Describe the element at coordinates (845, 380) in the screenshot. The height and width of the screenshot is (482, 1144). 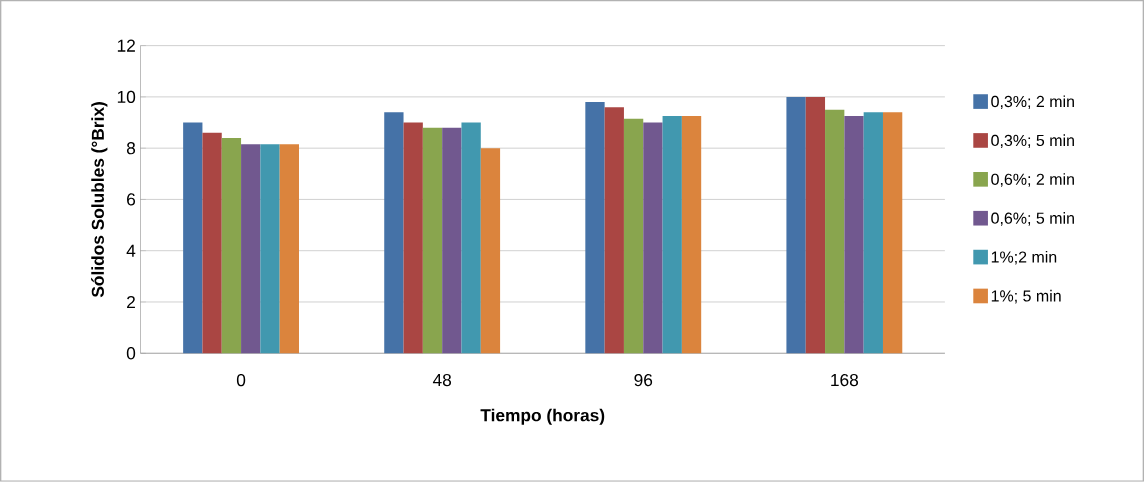
I see `x-tick-label: 168` at that location.